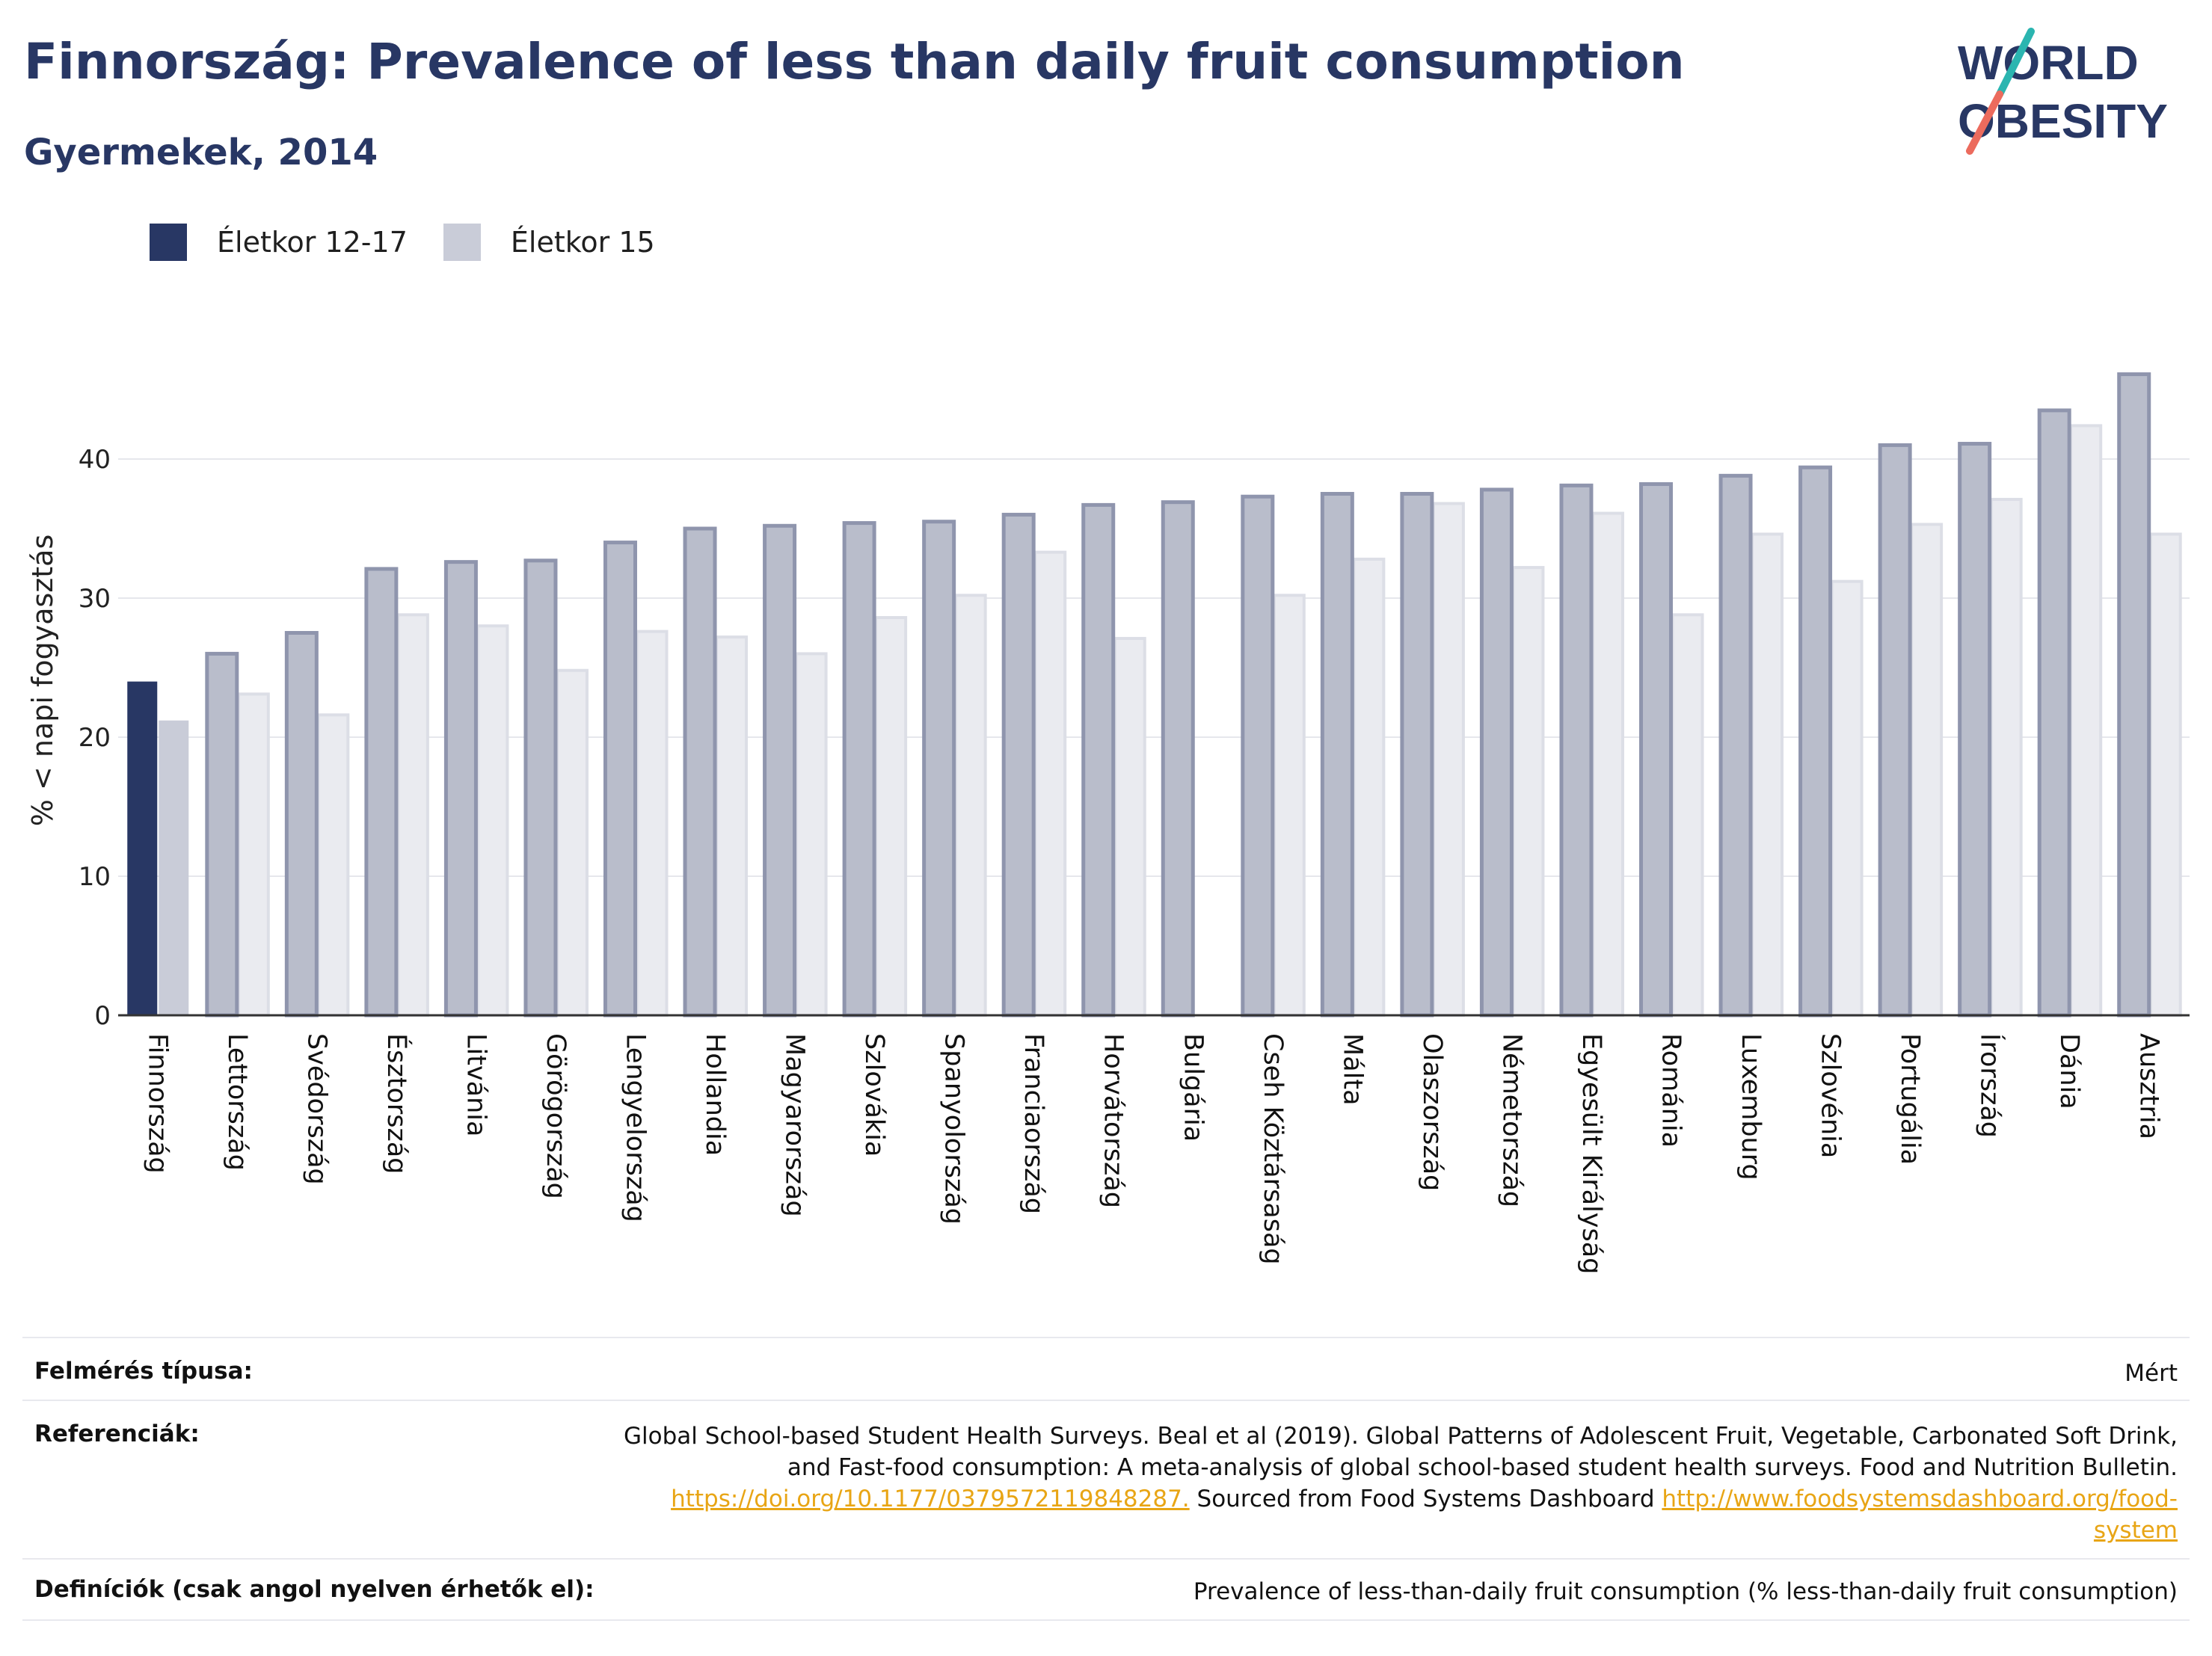  What do you see at coordinates (95, 599) in the screenshot?
I see `y-tick-label: 30` at bounding box center [95, 599].